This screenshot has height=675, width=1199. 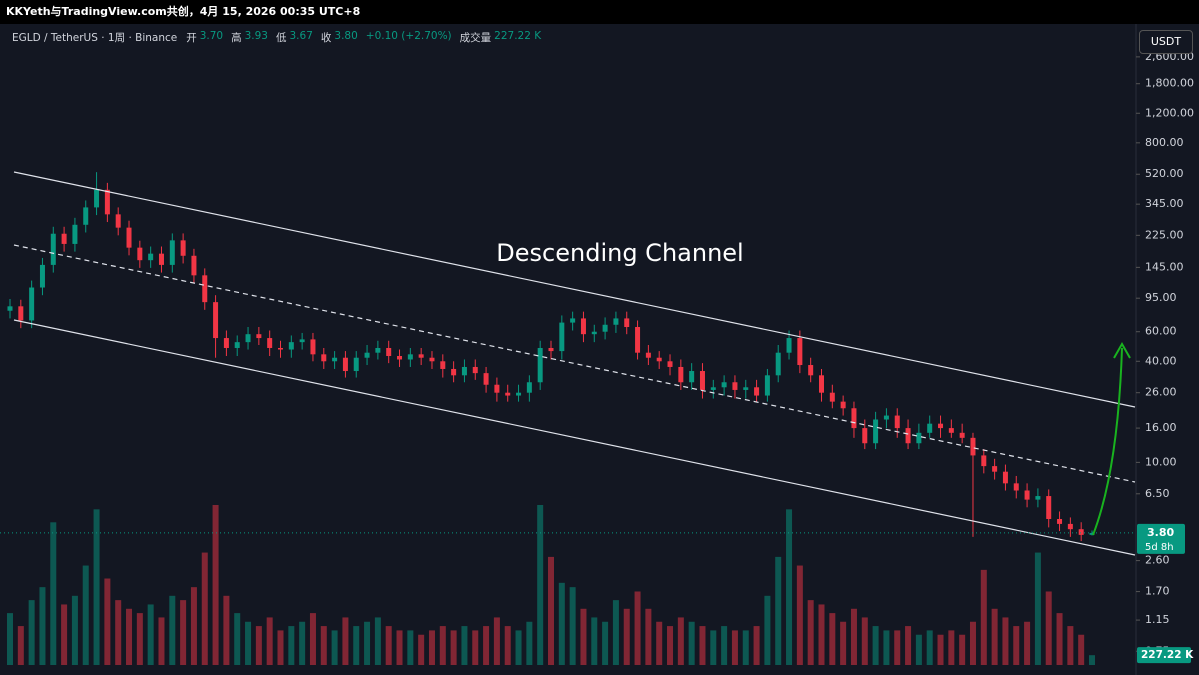 What do you see at coordinates (1157, 619) in the screenshot?
I see `y-tick-label: 1.15` at bounding box center [1157, 619].